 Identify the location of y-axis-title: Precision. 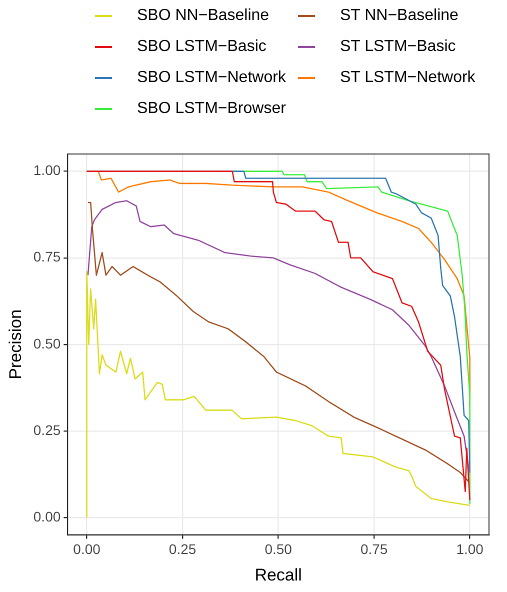
(15, 344).